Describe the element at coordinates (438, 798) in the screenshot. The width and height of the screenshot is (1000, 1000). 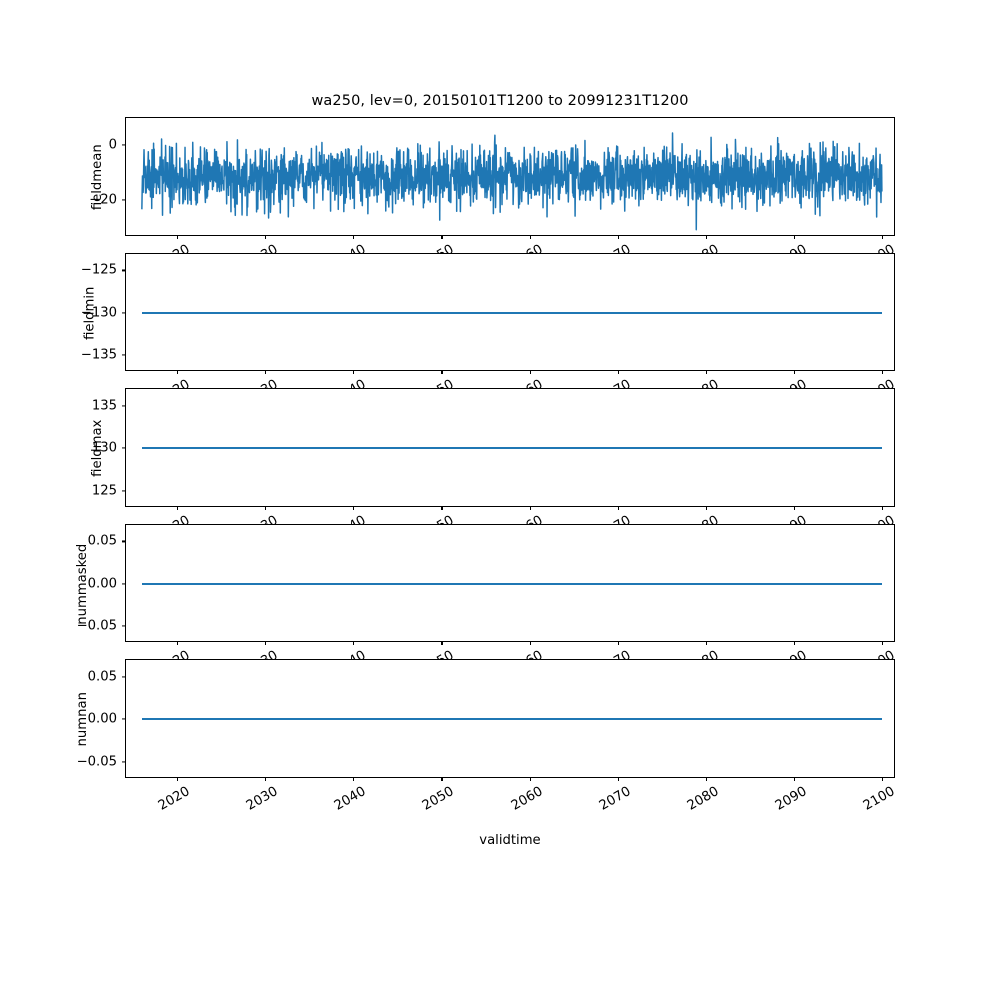
I see `x-tick-label: 2050` at that location.